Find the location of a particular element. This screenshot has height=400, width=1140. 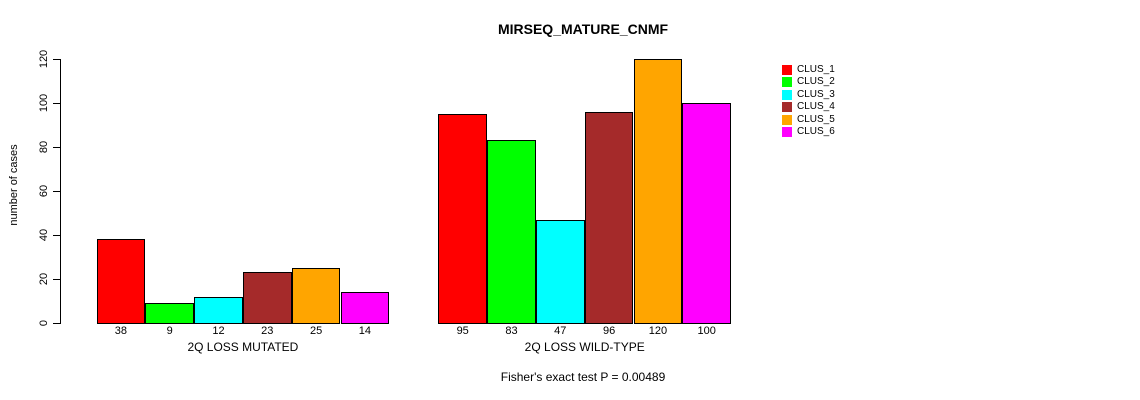

y-axis-tick-label: 100 is located at coordinates (44, 103).